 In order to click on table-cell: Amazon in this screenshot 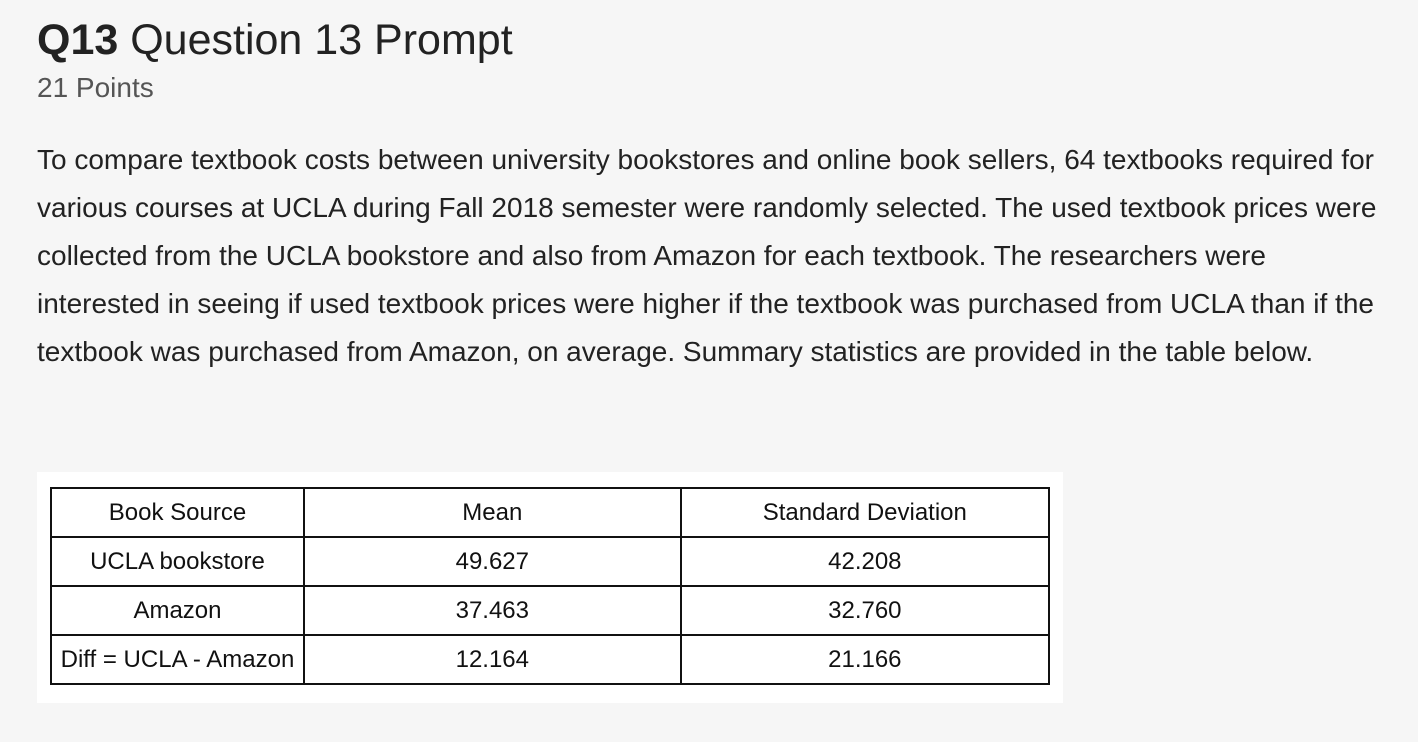, I will do `click(177, 610)`.